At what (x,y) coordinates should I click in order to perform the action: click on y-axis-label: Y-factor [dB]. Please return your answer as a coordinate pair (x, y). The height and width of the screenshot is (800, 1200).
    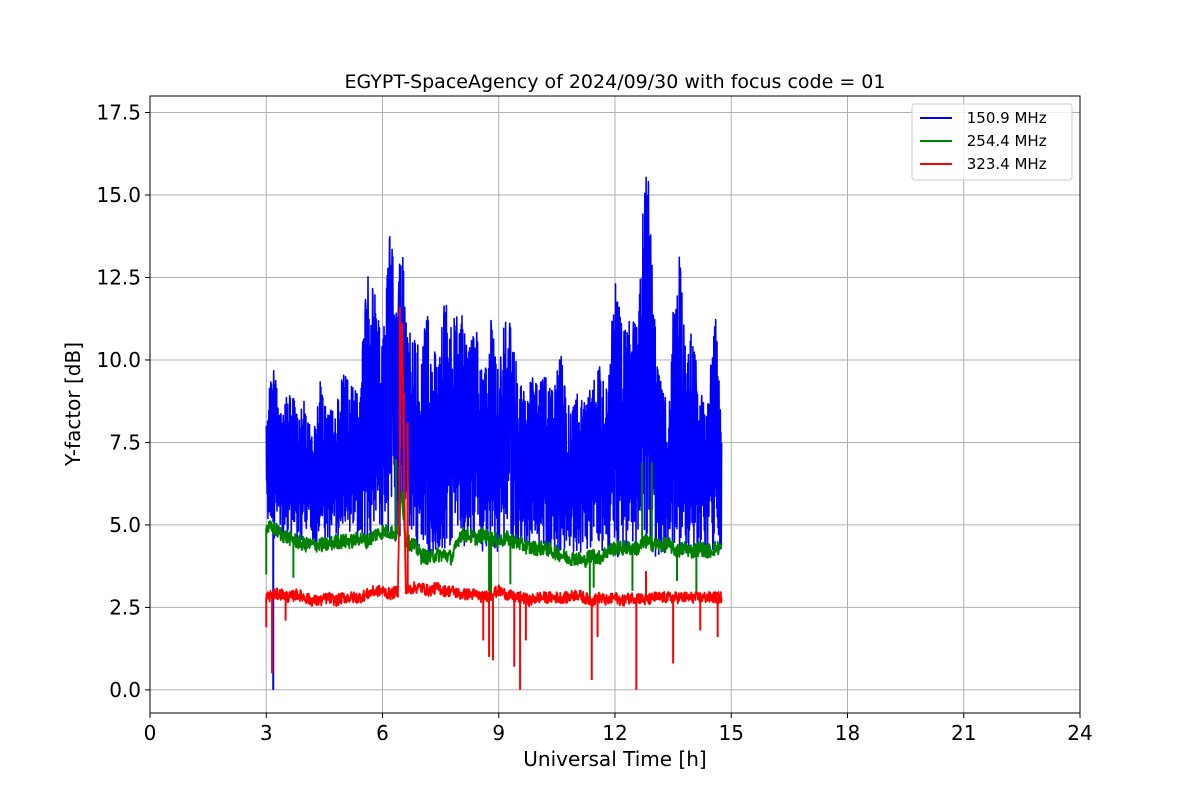
    Looking at the image, I should click on (73, 404).